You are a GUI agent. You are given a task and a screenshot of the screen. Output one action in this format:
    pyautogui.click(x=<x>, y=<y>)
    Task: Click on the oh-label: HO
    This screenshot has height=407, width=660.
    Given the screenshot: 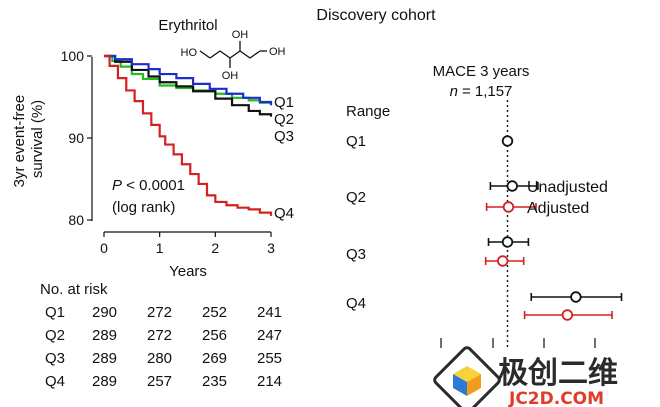 What is the action you would take?
    pyautogui.click(x=189, y=53)
    